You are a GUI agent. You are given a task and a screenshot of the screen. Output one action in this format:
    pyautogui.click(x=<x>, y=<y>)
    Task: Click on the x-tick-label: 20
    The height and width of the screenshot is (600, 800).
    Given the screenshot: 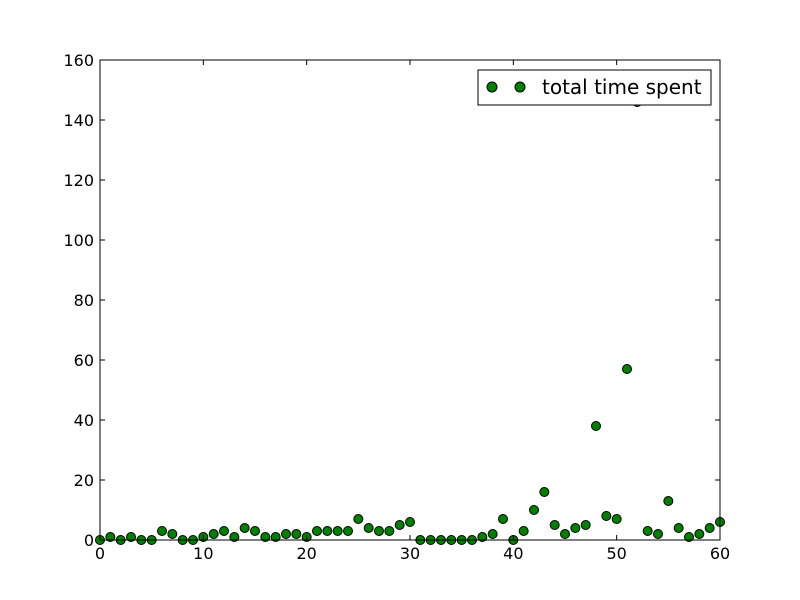 What is the action you would take?
    pyautogui.click(x=306, y=553)
    